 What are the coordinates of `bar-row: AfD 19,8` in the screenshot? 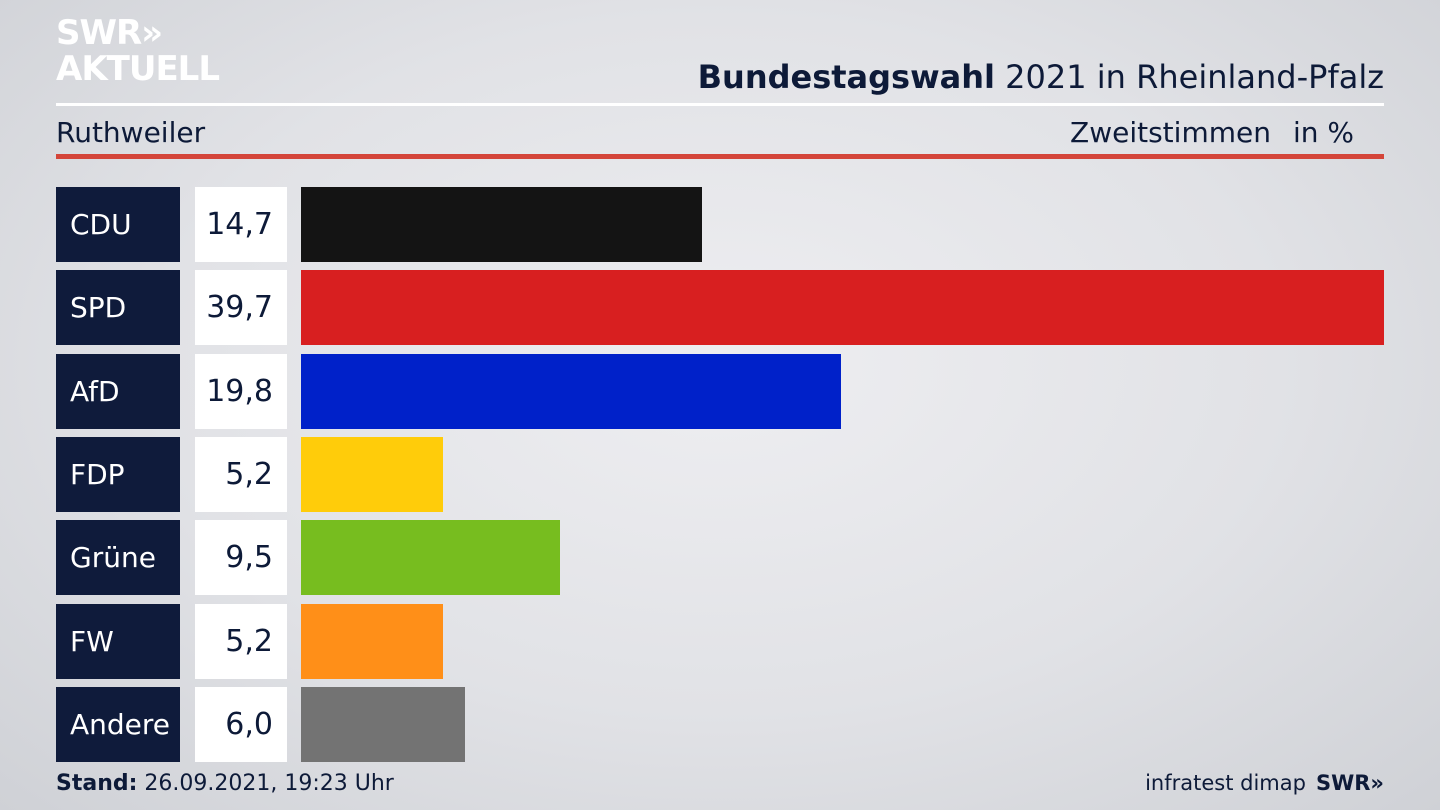 It's located at (720, 391).